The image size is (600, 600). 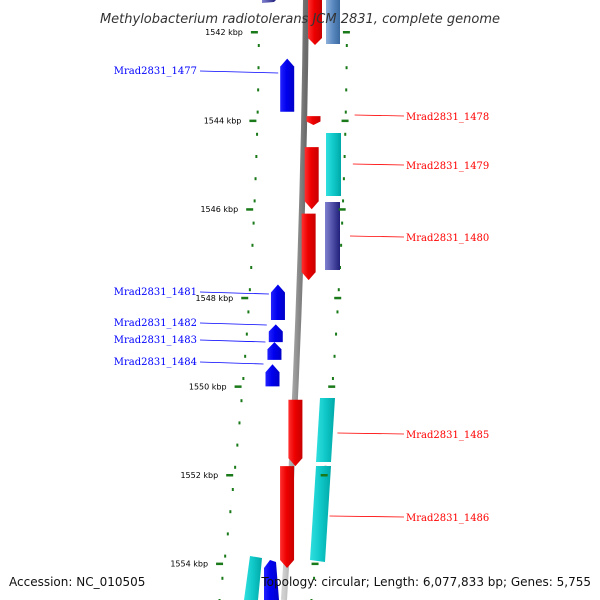 I want to click on gene-label: Mrad2831_1479, so click(x=447, y=166).